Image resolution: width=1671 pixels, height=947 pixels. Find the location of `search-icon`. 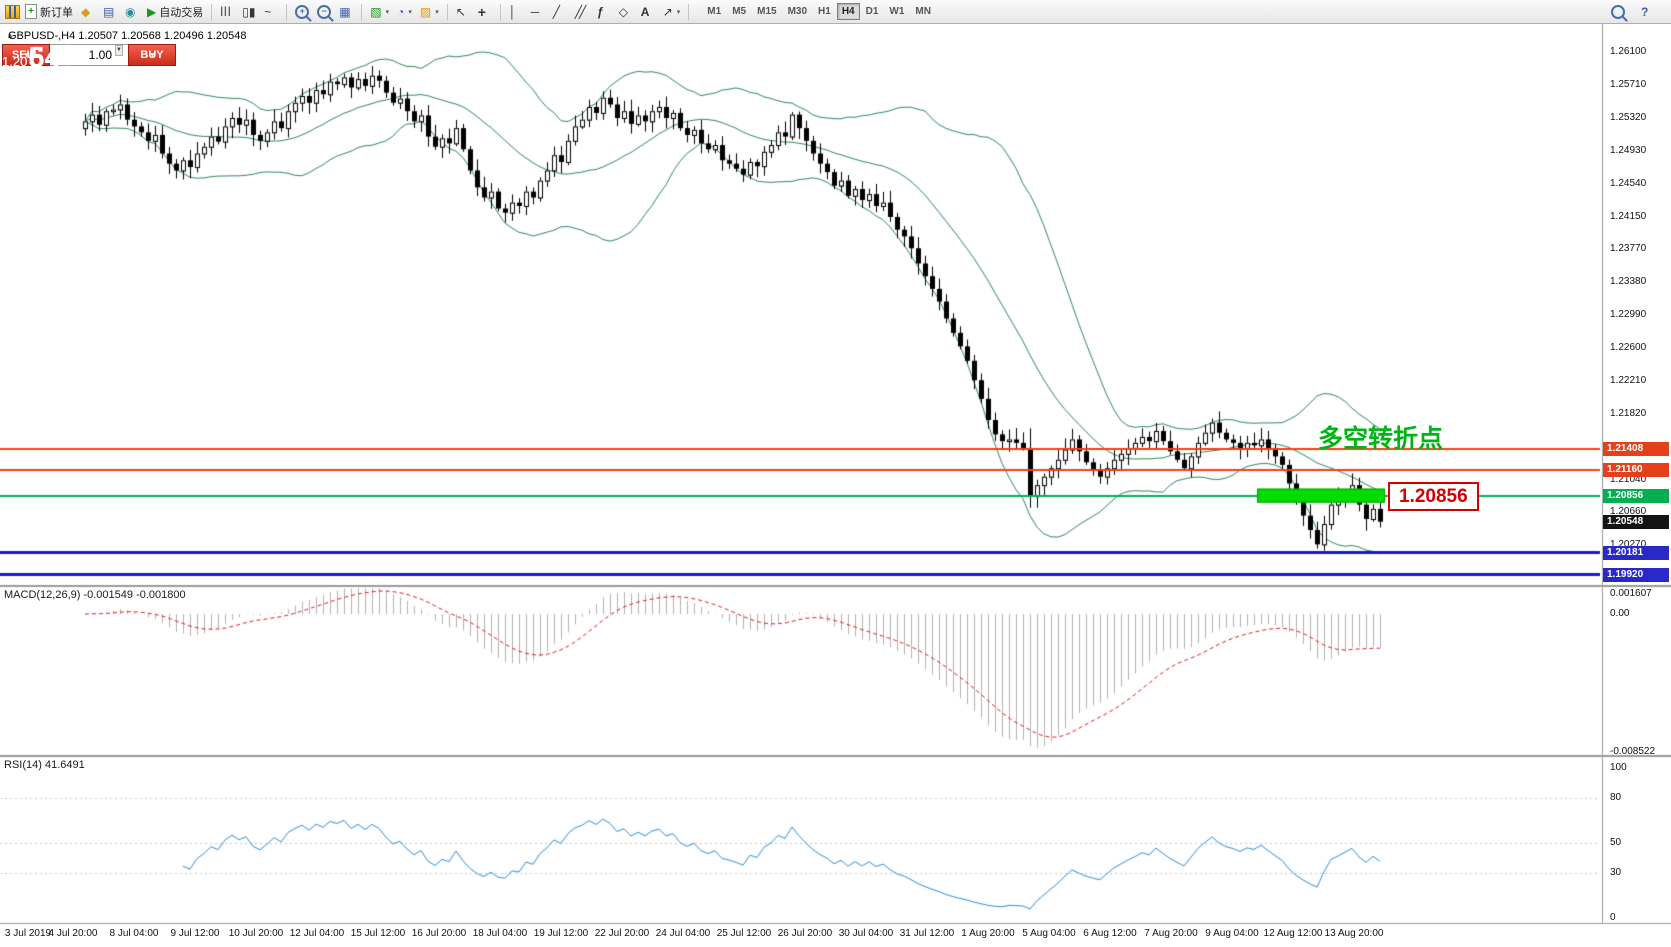

search-icon is located at coordinates (1618, 11).